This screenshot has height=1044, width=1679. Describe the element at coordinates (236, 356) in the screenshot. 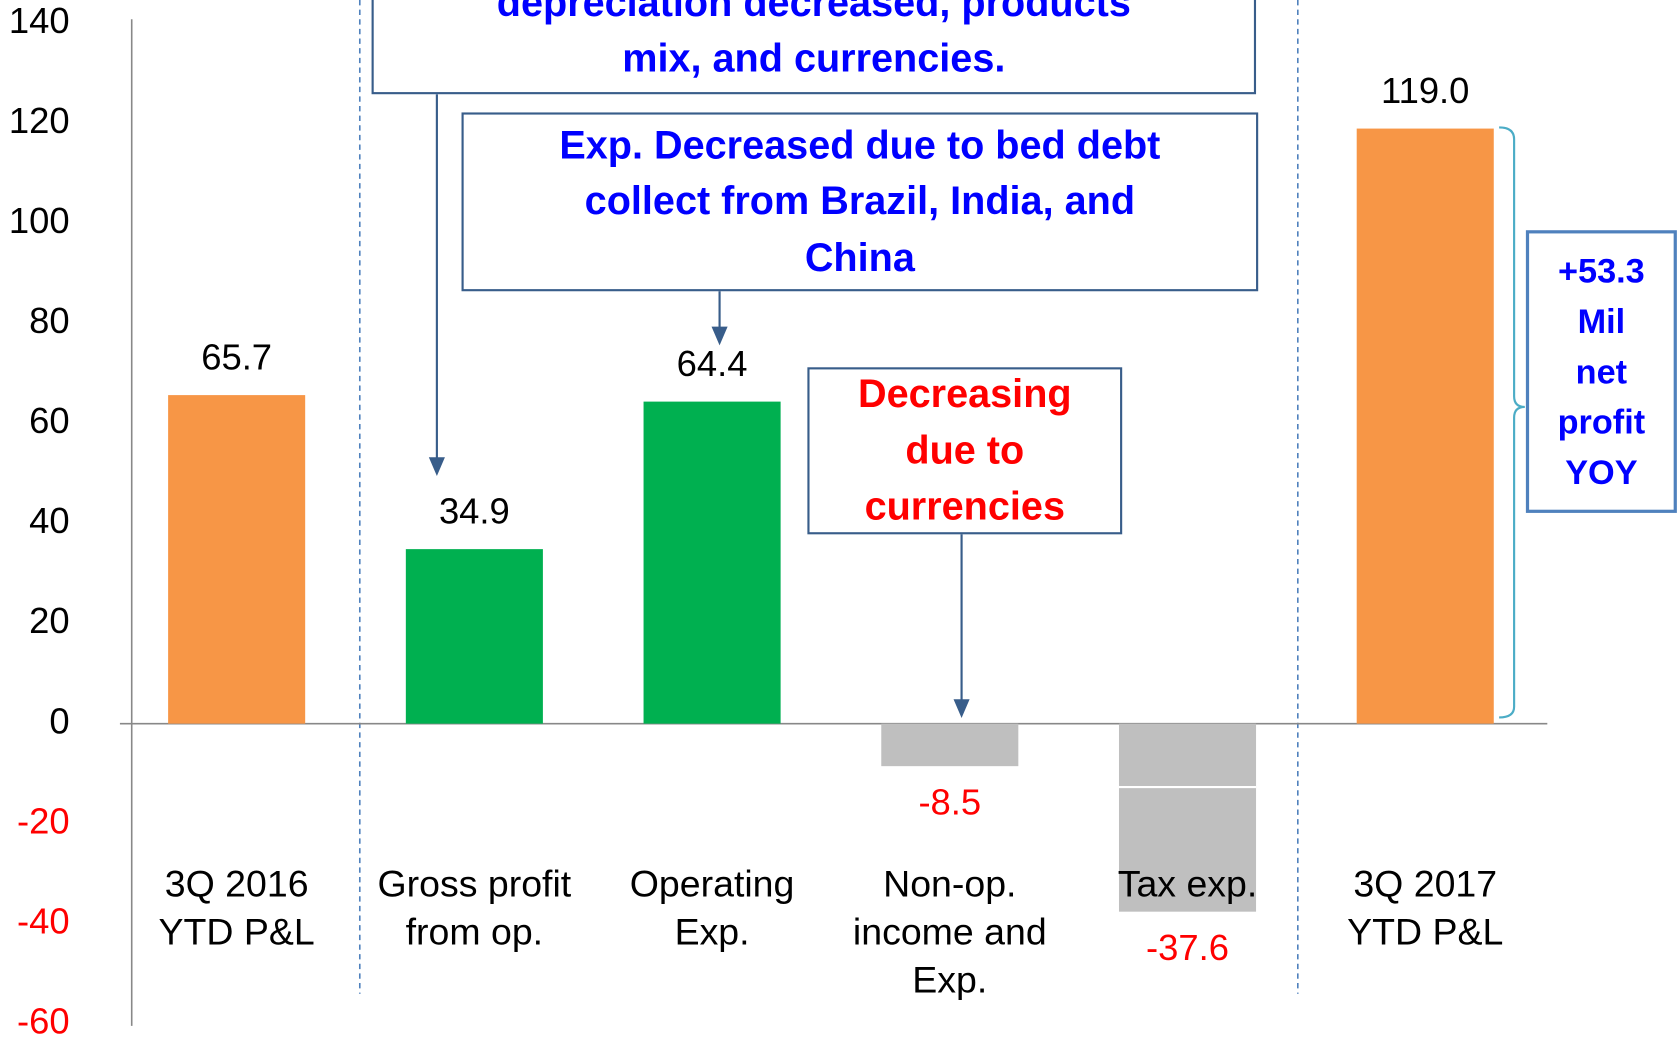

I see `value-label: 65.7` at that location.